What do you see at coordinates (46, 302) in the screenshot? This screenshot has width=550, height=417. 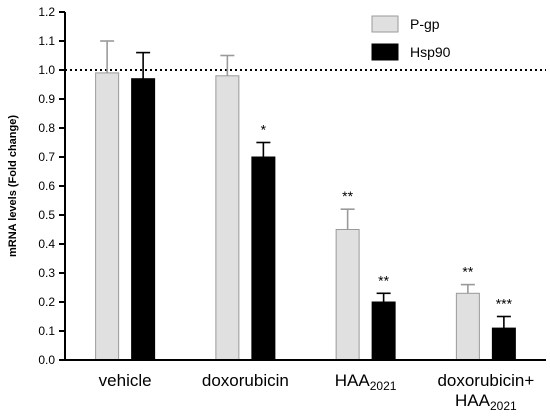 I see `y-tick-label: 0.2` at bounding box center [46, 302].